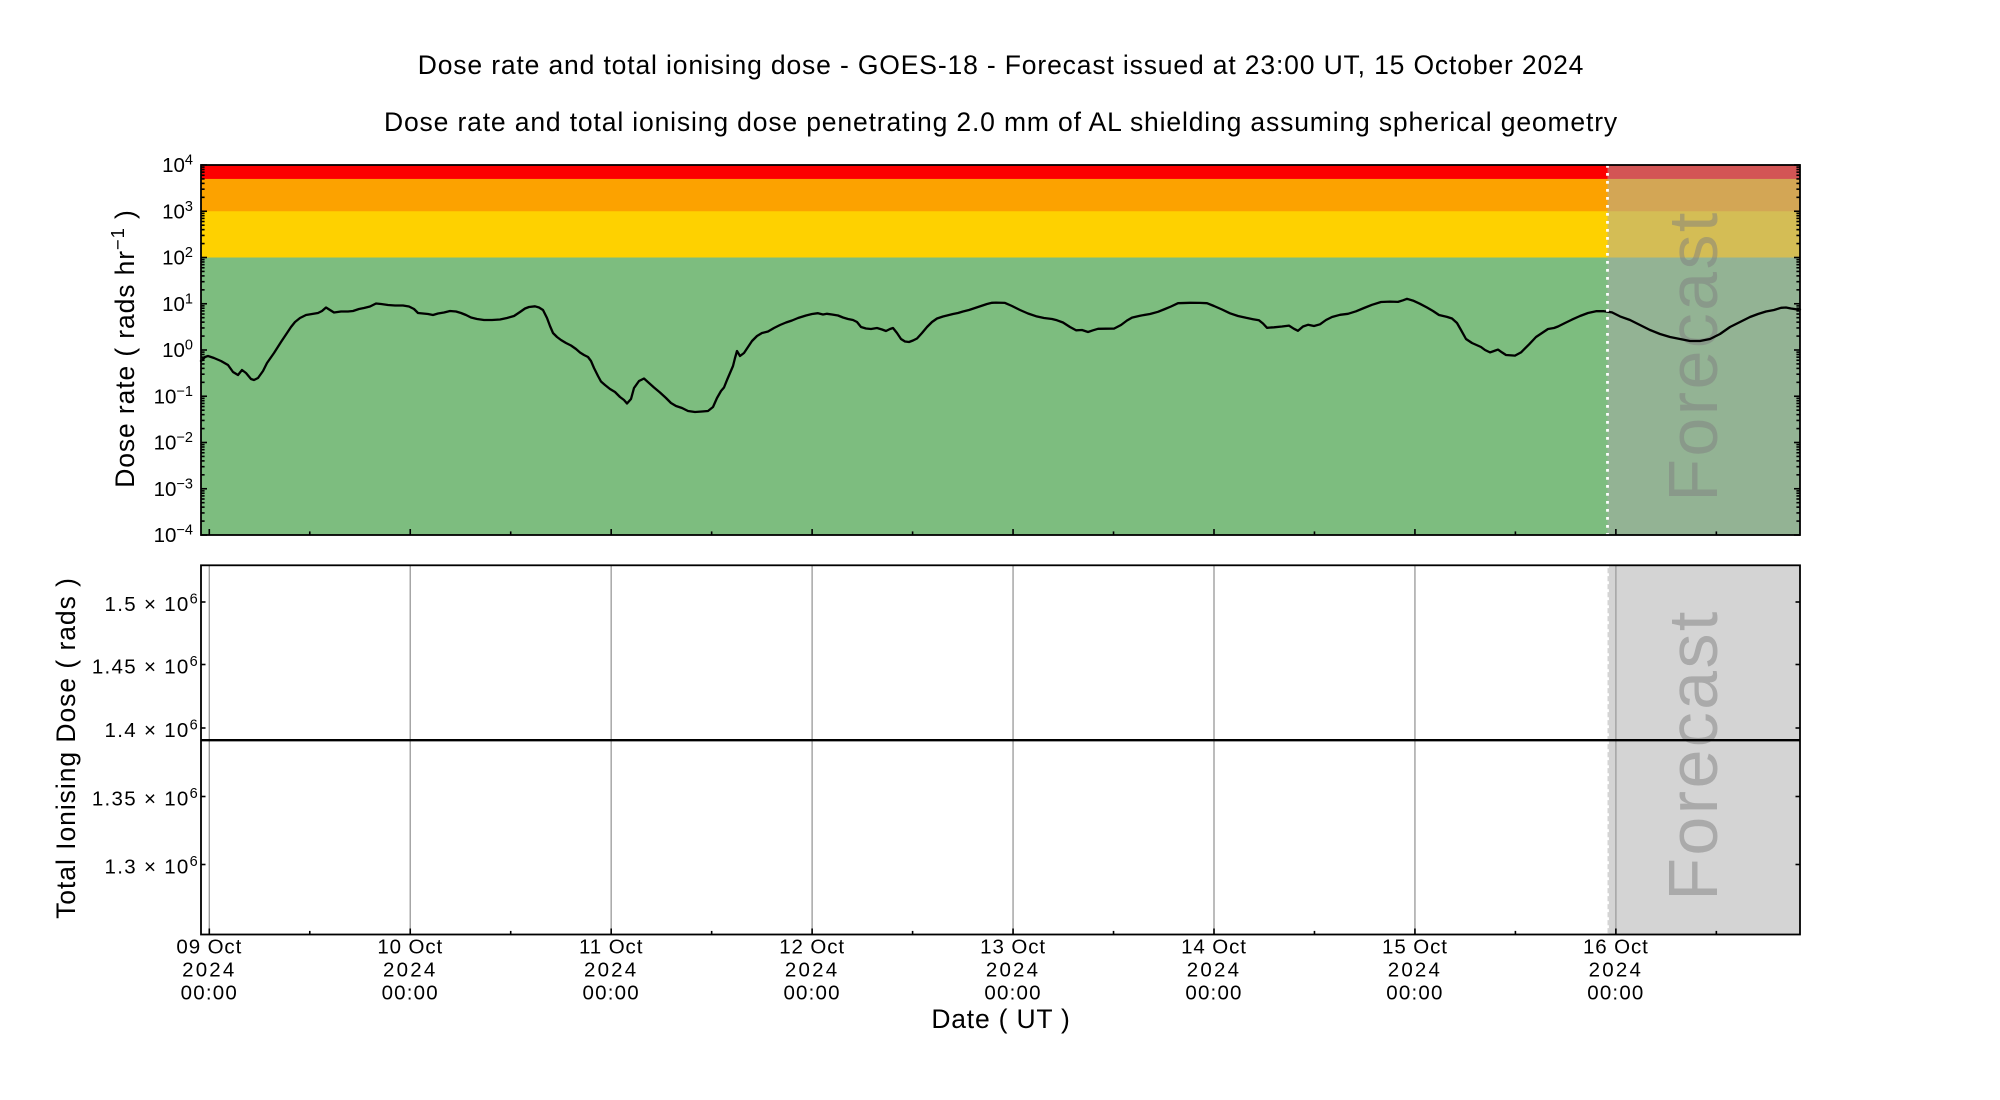 The width and height of the screenshot is (2000, 1100). What do you see at coordinates (145, 798) in the screenshot?
I see `svg-text: 1.35 × 10⁶` at bounding box center [145, 798].